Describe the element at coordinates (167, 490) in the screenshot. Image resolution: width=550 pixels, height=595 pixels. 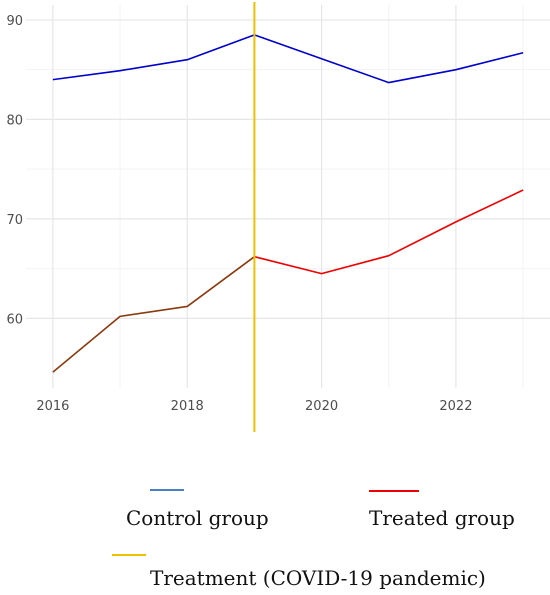
I see `legend-swatch-control` at that location.